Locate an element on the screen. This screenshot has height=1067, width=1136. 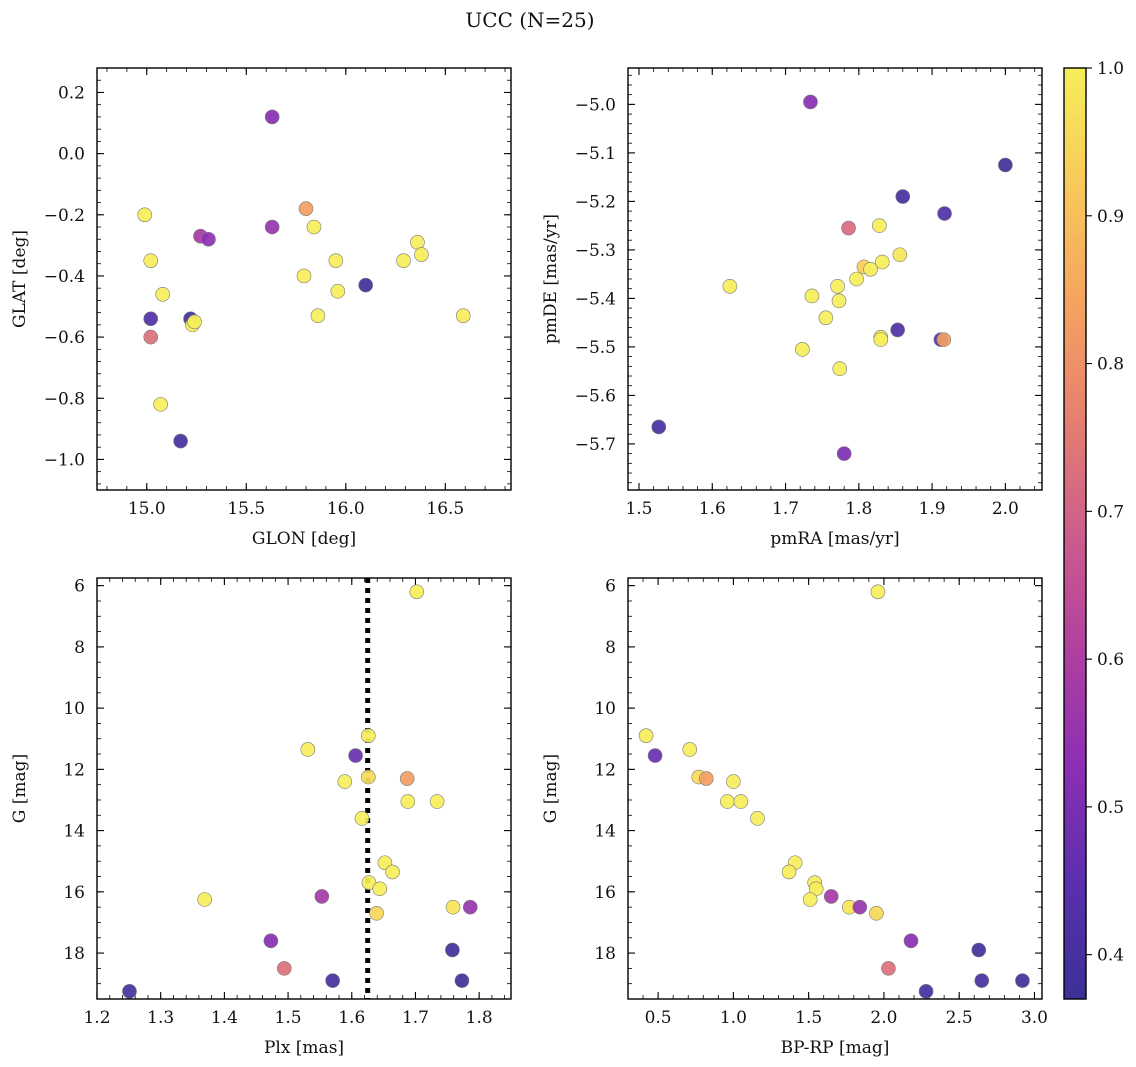
x-tick-label: 1.8 is located at coordinates (858, 509).